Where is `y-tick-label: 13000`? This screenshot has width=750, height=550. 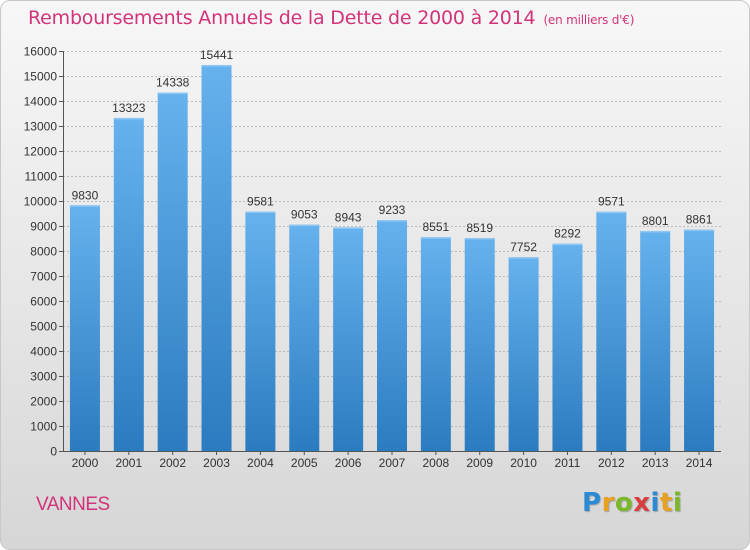
y-tick-label: 13000 is located at coordinates (41, 127).